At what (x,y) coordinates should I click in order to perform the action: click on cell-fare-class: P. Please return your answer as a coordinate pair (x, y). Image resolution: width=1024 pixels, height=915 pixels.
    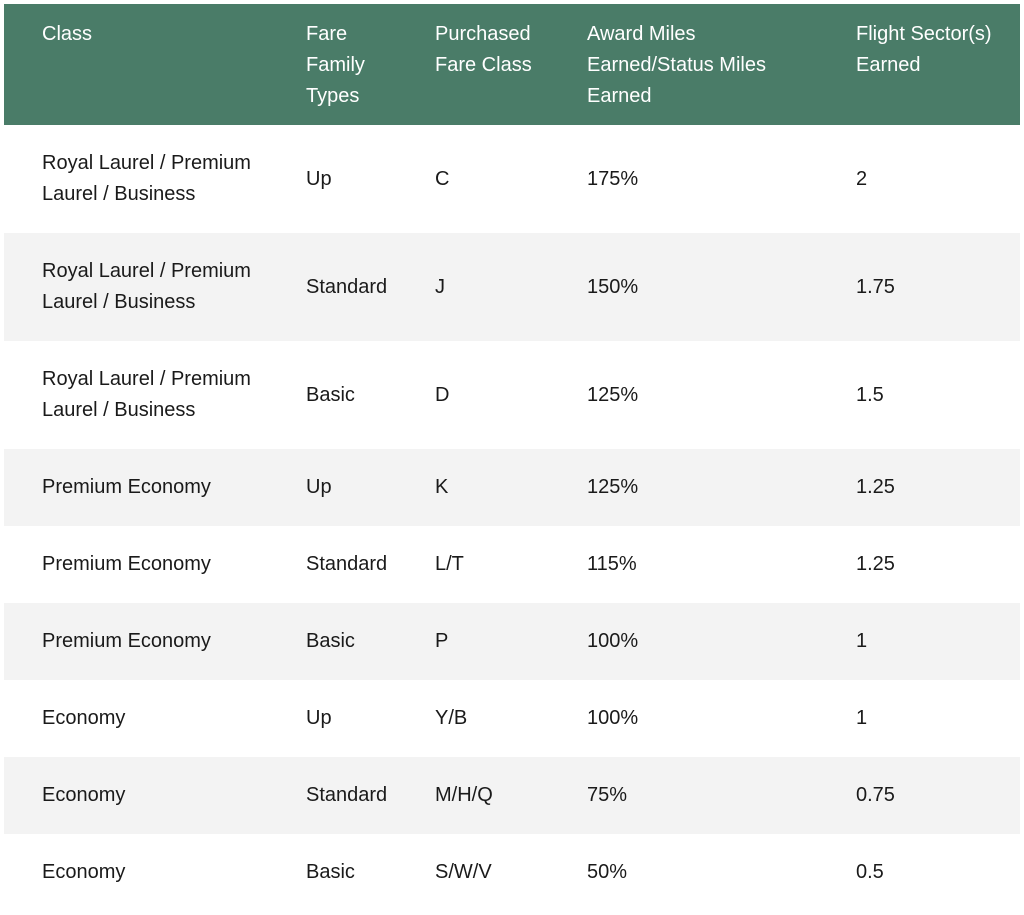
    Looking at the image, I should click on (442, 641).